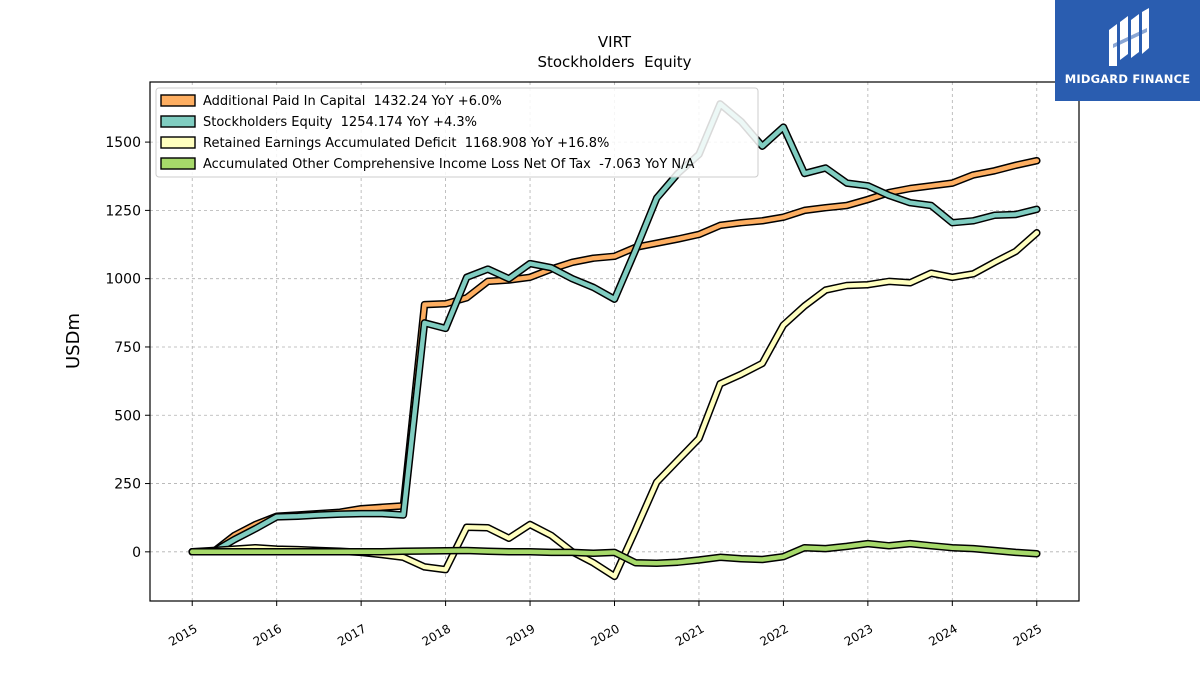 Image resolution: width=1200 pixels, height=675 pixels. Describe the element at coordinates (127, 416) in the screenshot. I see `y-tick-label: 500` at that location.